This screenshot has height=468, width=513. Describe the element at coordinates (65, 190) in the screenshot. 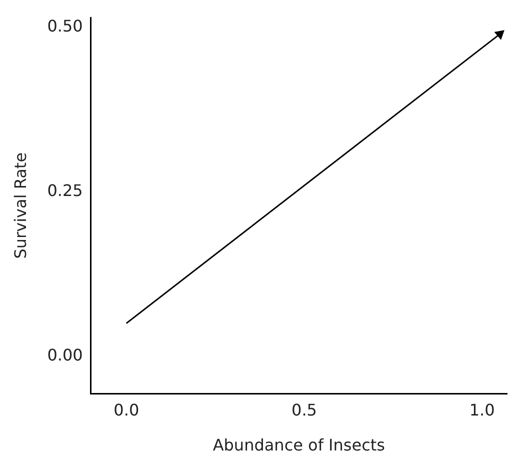

I see `y-tick-label: 0.25` at that location.